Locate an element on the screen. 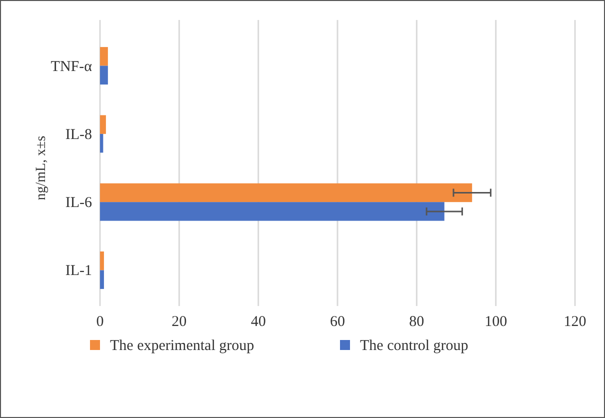 The height and width of the screenshot is (418, 605). x-tick-label: 40 is located at coordinates (258, 322).